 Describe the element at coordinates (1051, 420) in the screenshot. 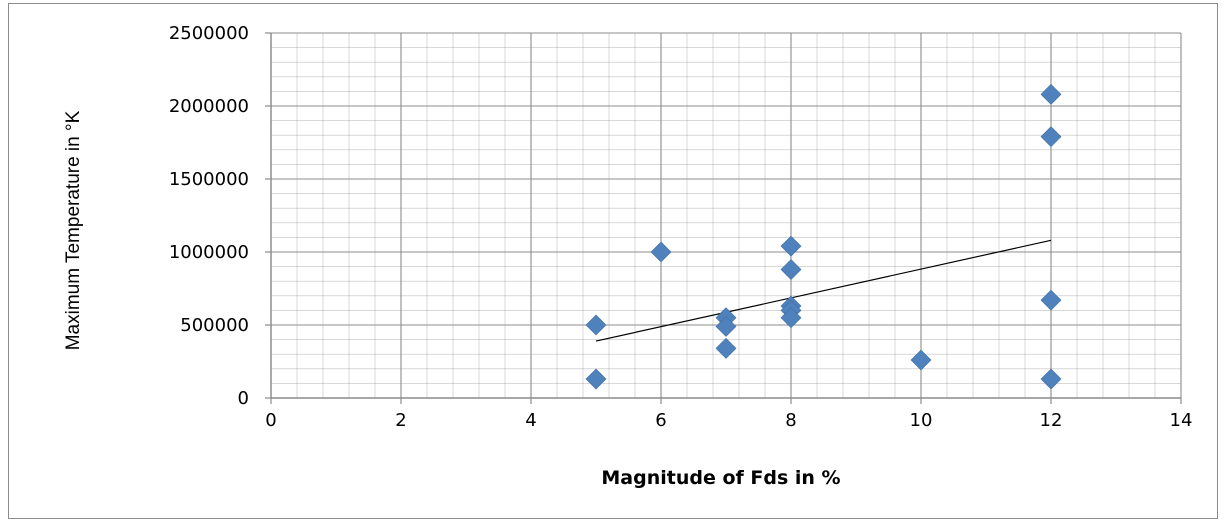

I see `x-tick-label: 12` at that location.